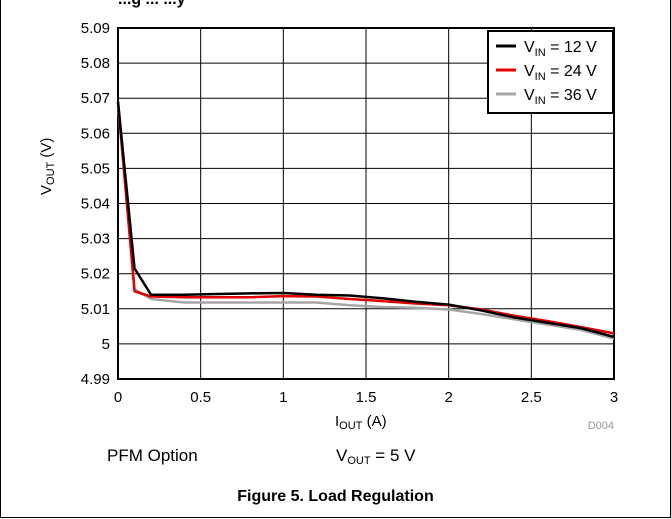 Image resolution: width=671 pixels, height=519 pixels. What do you see at coordinates (118, 397) in the screenshot?
I see `x-tick-label: 0` at bounding box center [118, 397].